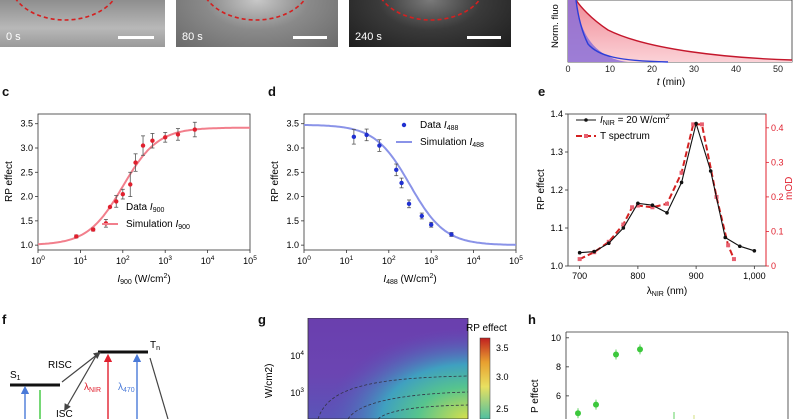 The width and height of the screenshot is (800, 419). Describe the element at coordinates (674, 69) in the screenshot. I see `panel-b-xticks: 0 10 20 30 40 50` at that location.